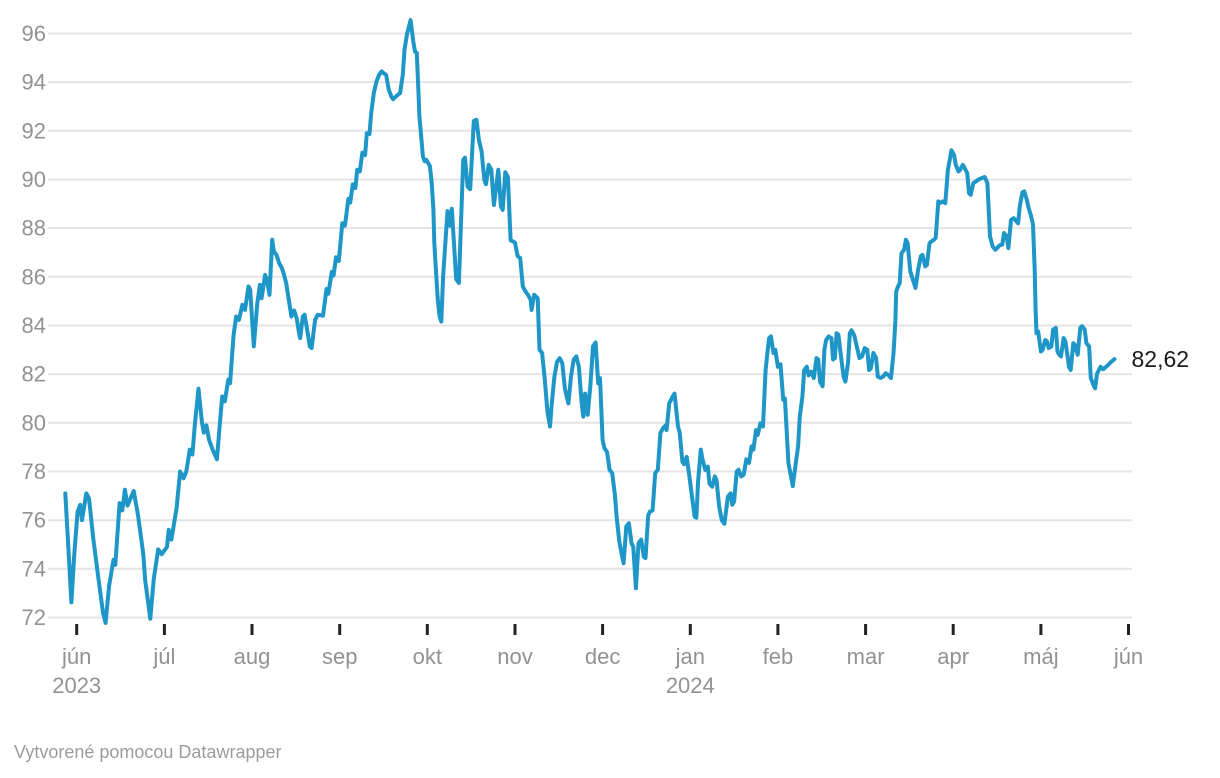 The image size is (1220, 778). I want to click on y-axis-label: 86, so click(34, 276).